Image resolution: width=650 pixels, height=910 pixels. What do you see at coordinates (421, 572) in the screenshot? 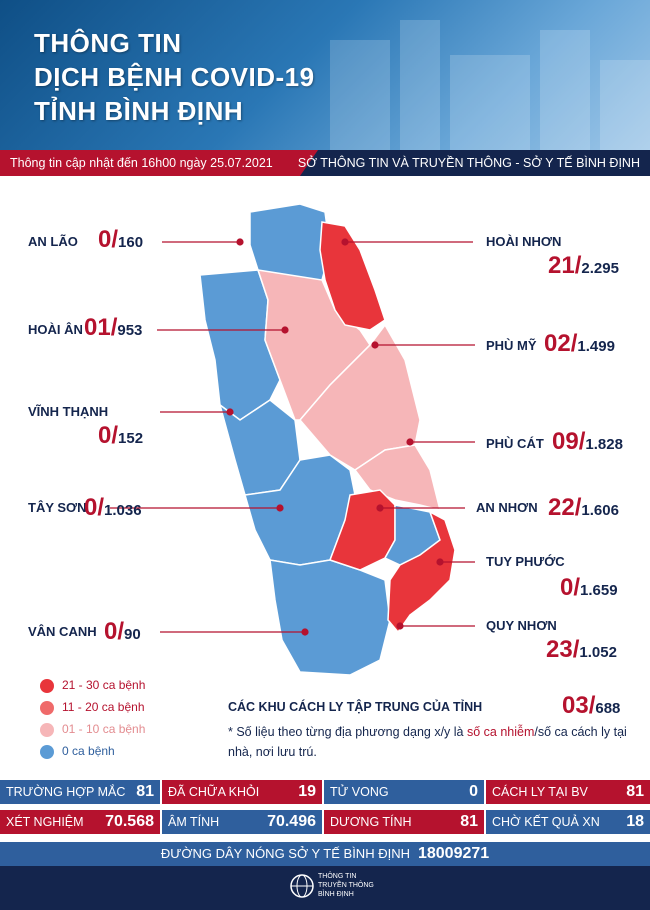
I see `region-quy-nhon` at bounding box center [421, 572].